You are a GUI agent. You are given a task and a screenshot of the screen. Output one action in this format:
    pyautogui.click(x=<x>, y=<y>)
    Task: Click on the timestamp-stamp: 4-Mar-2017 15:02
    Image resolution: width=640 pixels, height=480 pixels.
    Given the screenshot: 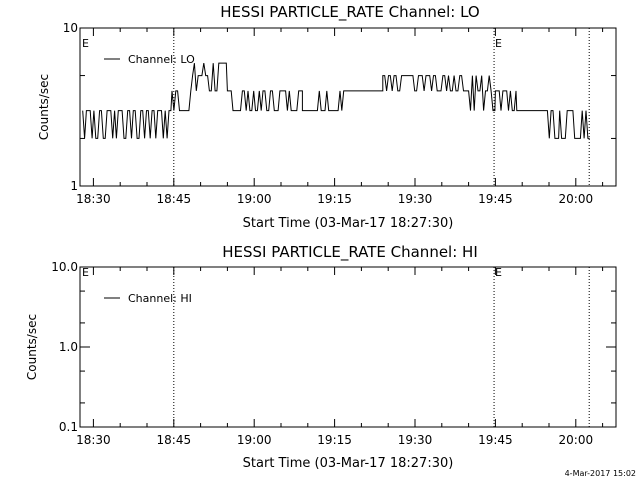 What is the action you would take?
    pyautogui.click(x=600, y=473)
    